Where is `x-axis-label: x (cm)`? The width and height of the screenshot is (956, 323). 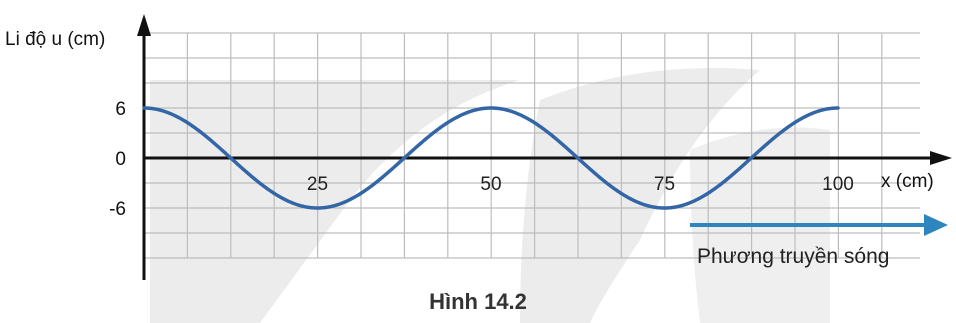
x-axis-label: x (cm) is located at coordinates (907, 181).